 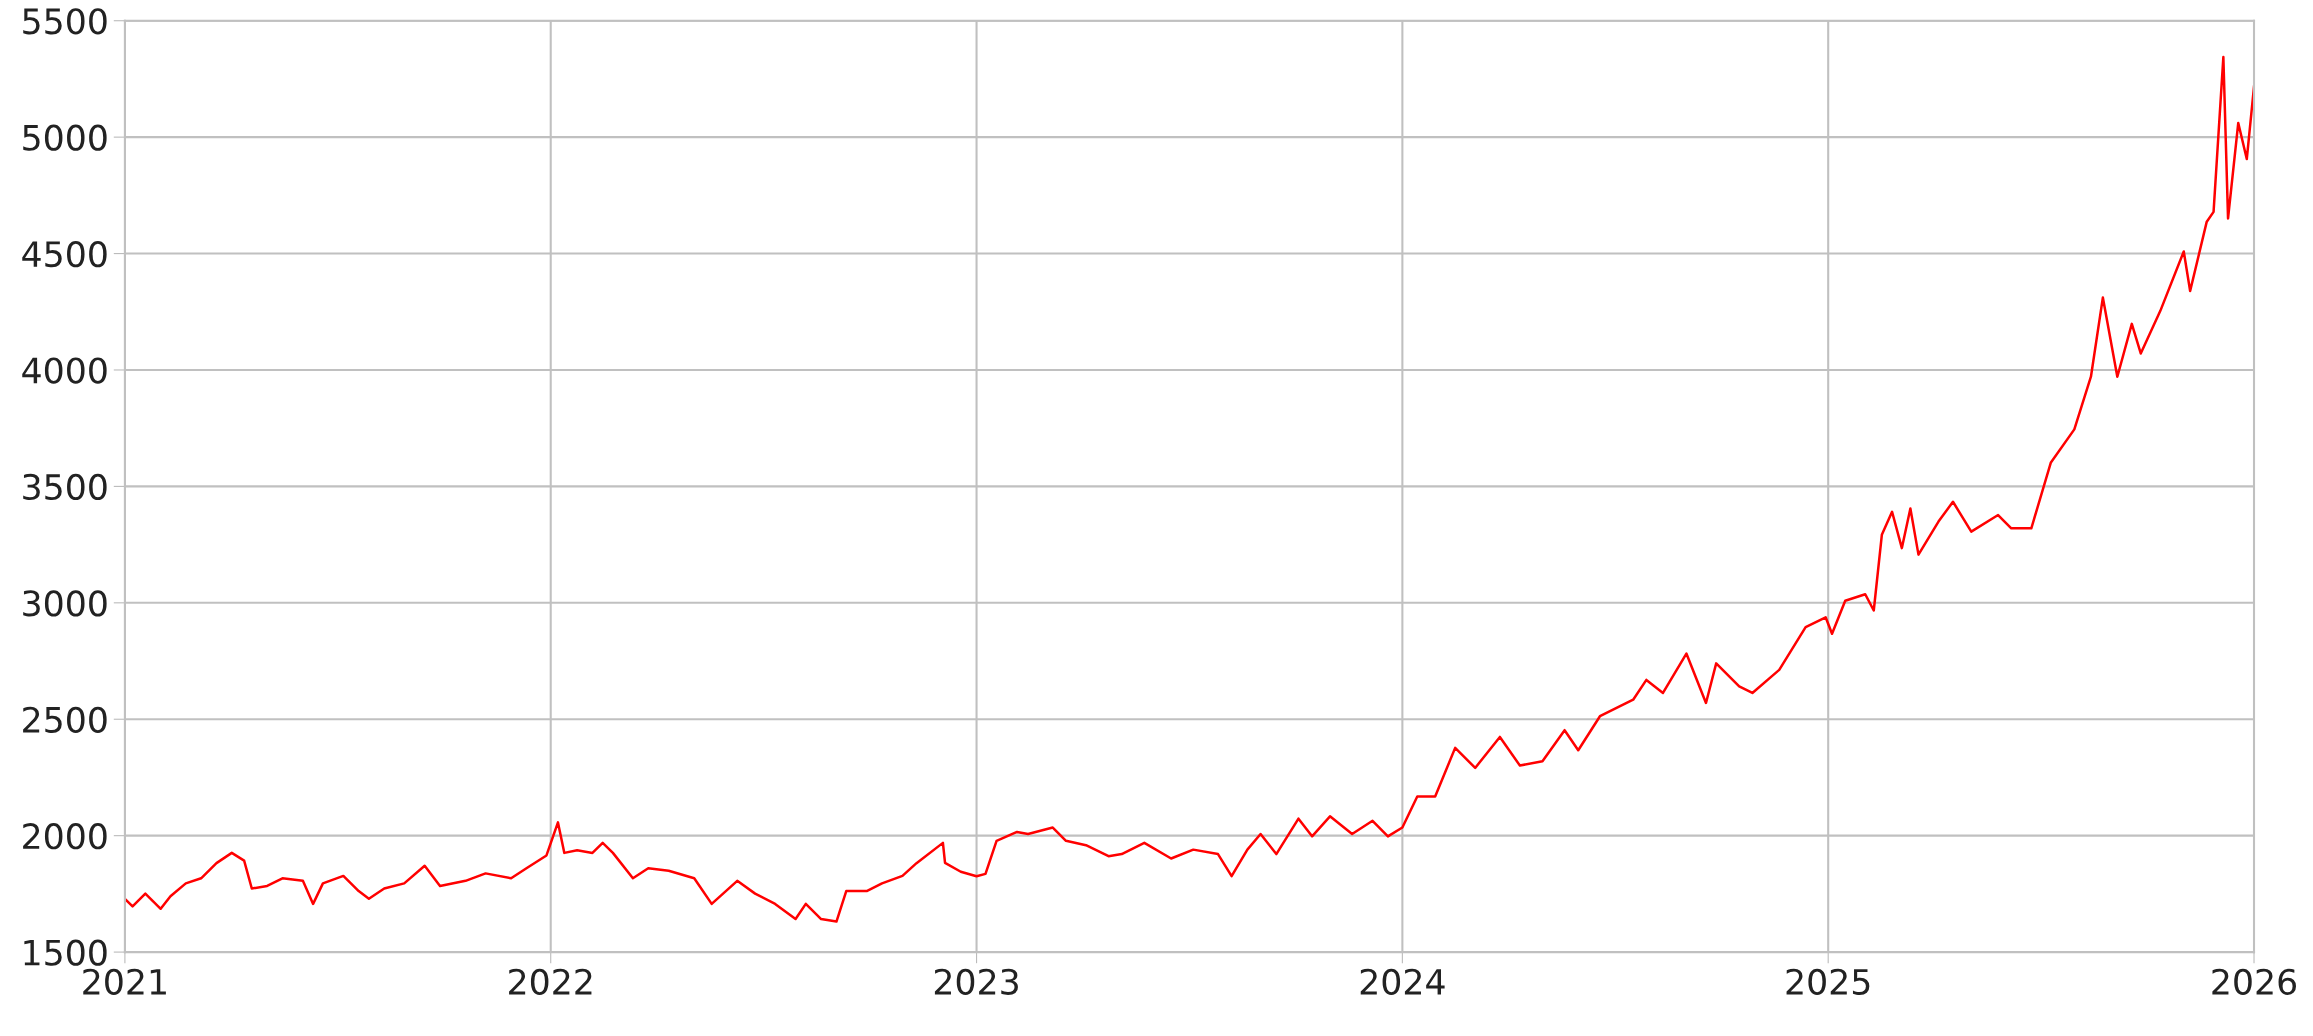 I want to click on y-tick-label: 3500, so click(x=65, y=487).